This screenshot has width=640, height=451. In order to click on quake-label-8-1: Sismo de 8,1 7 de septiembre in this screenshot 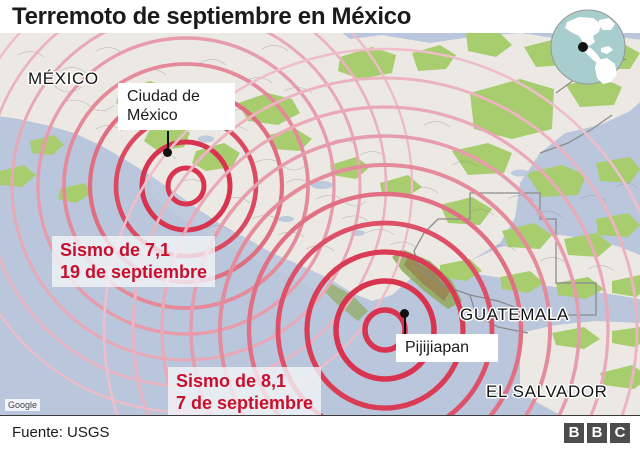, I will do `click(245, 391)`.